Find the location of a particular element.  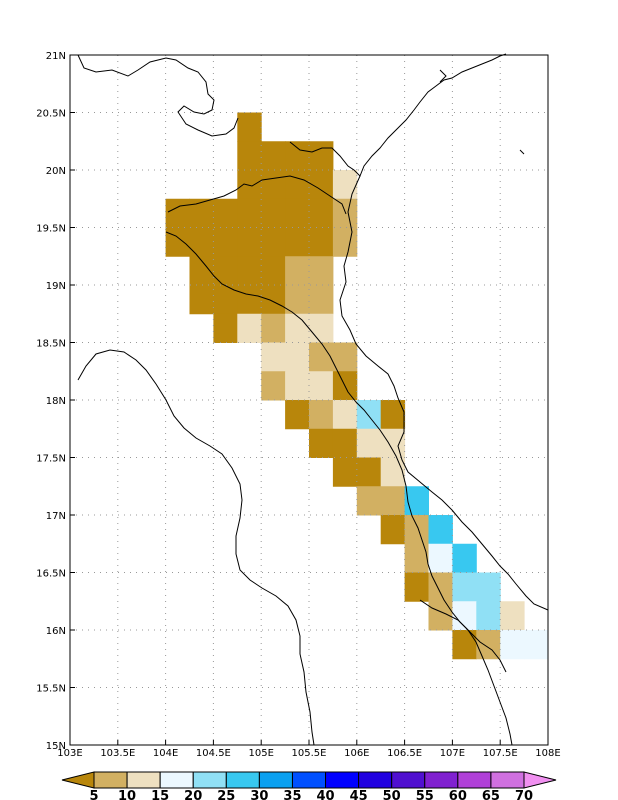

colorbar-level-label: 70 is located at coordinates (524, 794).